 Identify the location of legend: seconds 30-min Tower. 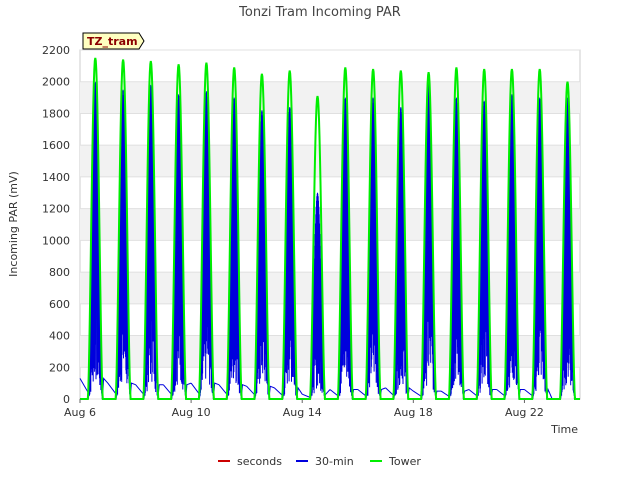
(319, 461).